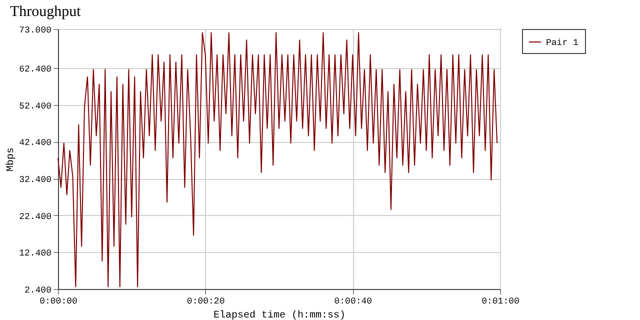 The height and width of the screenshot is (320, 640). What do you see at coordinates (35, 143) in the screenshot?
I see `y-tick-label: 42.400` at bounding box center [35, 143].